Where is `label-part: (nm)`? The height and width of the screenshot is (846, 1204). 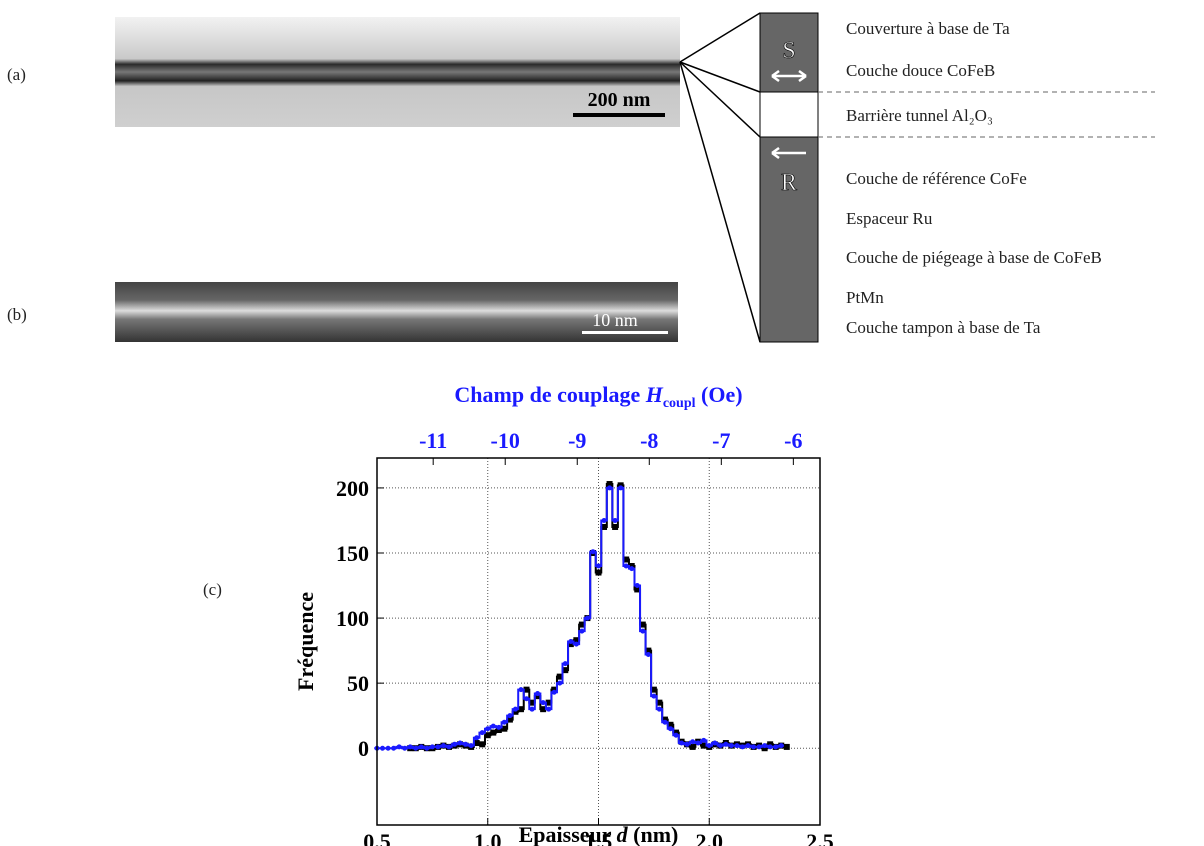
label-part: (nm) is located at coordinates (653, 834).